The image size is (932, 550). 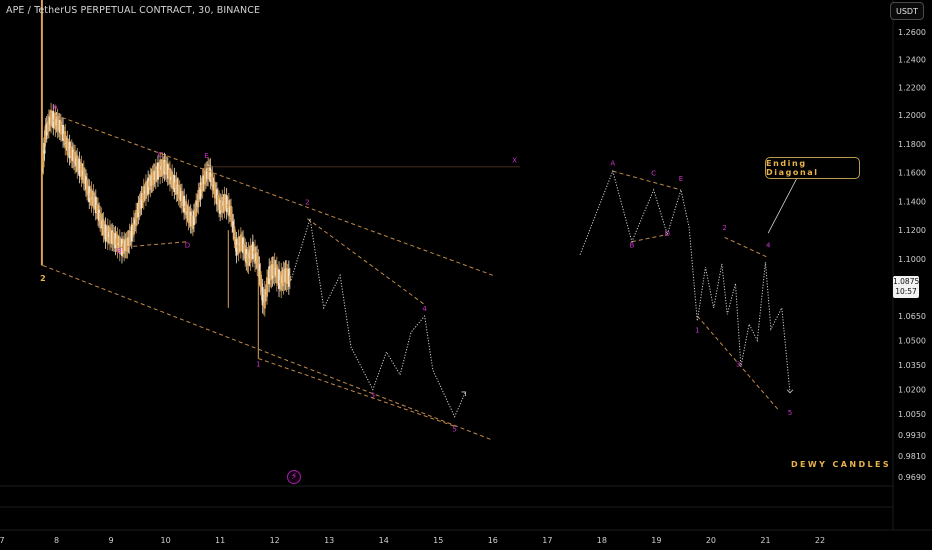 I want to click on lightning-icon: ⚡, so click(x=294, y=477).